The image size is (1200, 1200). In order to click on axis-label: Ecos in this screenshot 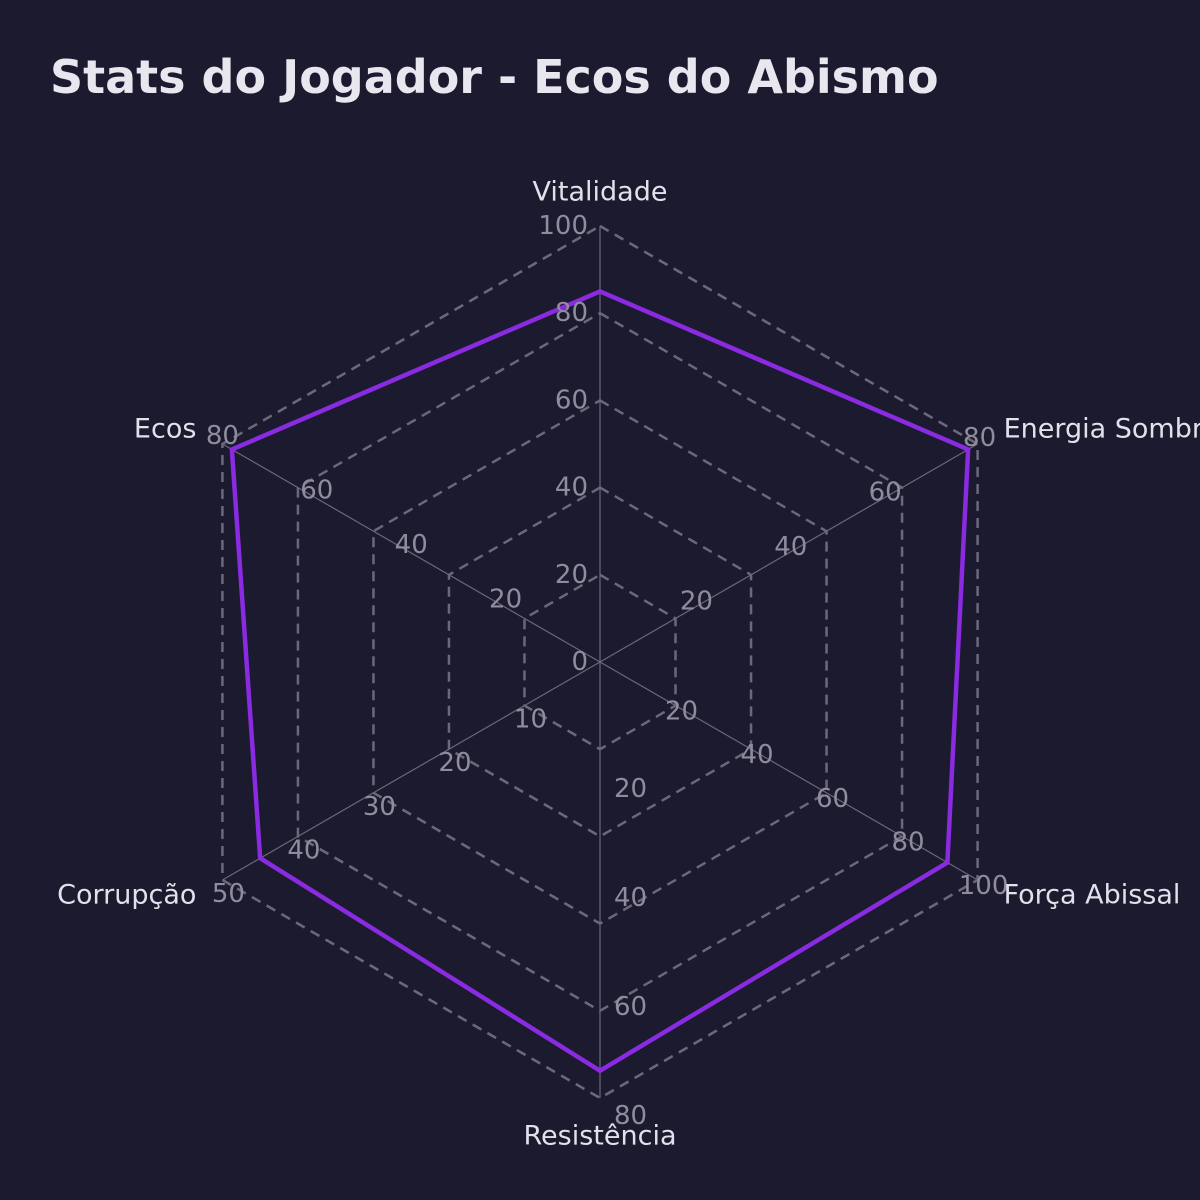, I will do `click(165, 429)`.